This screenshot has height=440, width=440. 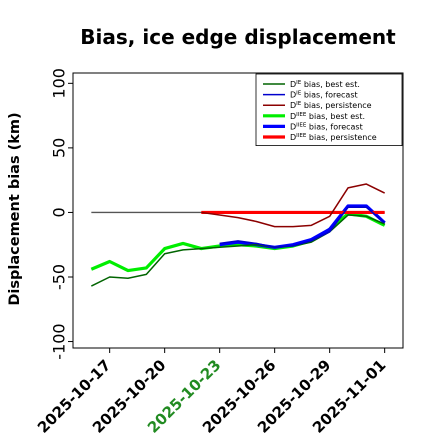 I want to click on y-tick-label: 50, so click(x=59, y=148).